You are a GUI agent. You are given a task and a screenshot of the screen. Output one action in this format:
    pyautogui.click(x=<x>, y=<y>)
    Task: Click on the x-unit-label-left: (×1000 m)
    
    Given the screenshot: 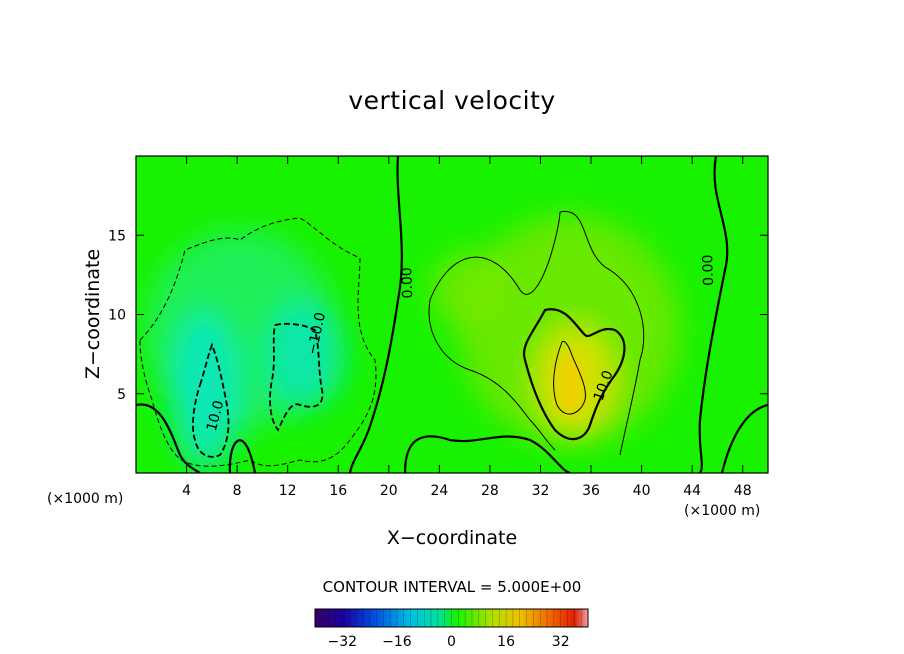 What is the action you would take?
    pyautogui.click(x=85, y=499)
    